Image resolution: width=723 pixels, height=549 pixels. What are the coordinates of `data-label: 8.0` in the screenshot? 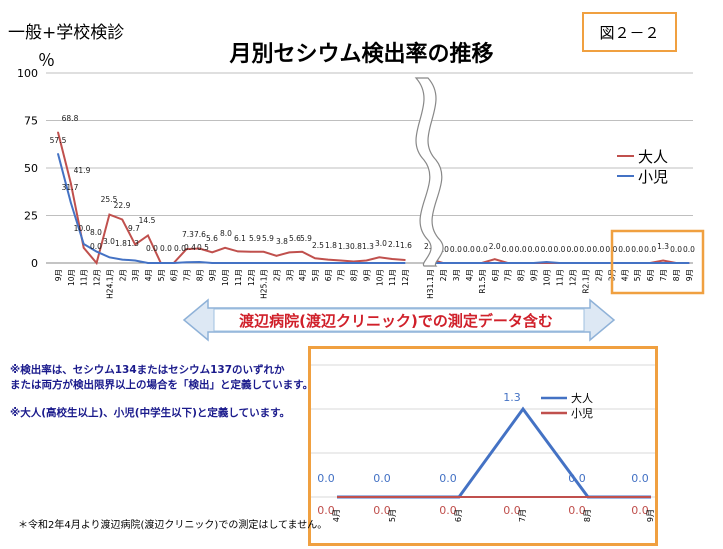 It's located at (226, 233).